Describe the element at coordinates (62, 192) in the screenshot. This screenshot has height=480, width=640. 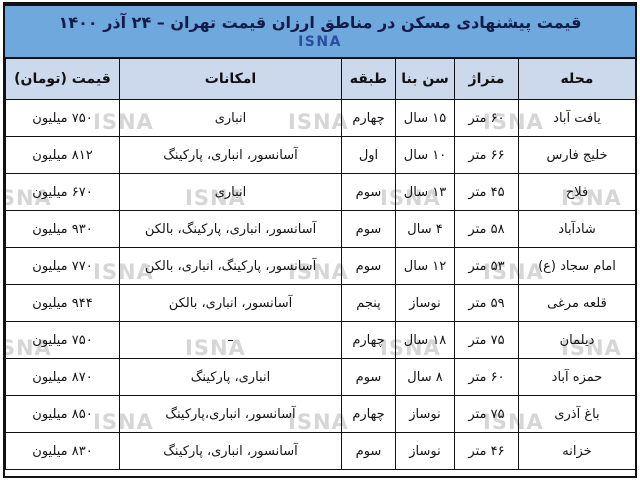
I see `cell-price: ۶۷۰ میلیون` at that location.